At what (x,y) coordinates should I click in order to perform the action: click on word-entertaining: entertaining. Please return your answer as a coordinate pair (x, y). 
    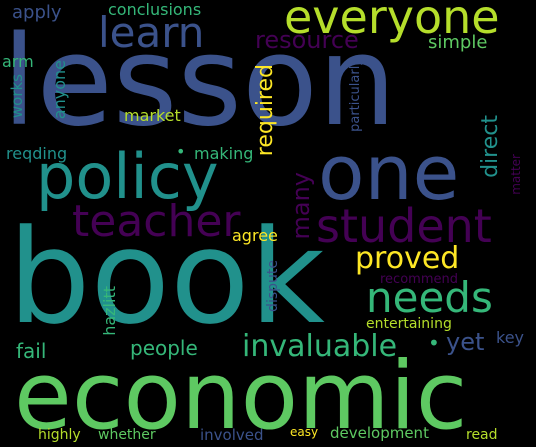
    Looking at the image, I should click on (409, 324).